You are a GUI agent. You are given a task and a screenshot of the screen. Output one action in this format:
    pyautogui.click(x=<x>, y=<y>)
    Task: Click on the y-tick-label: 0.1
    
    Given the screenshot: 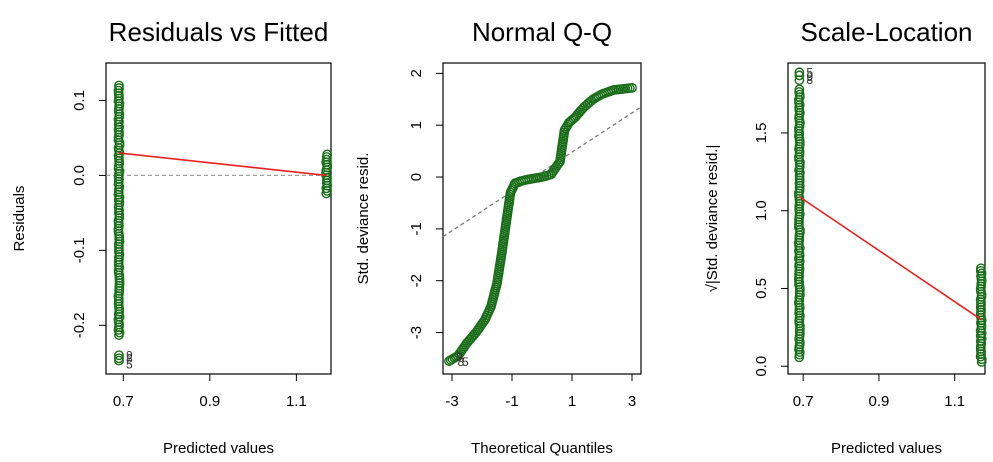 What is the action you would take?
    pyautogui.click(x=79, y=100)
    